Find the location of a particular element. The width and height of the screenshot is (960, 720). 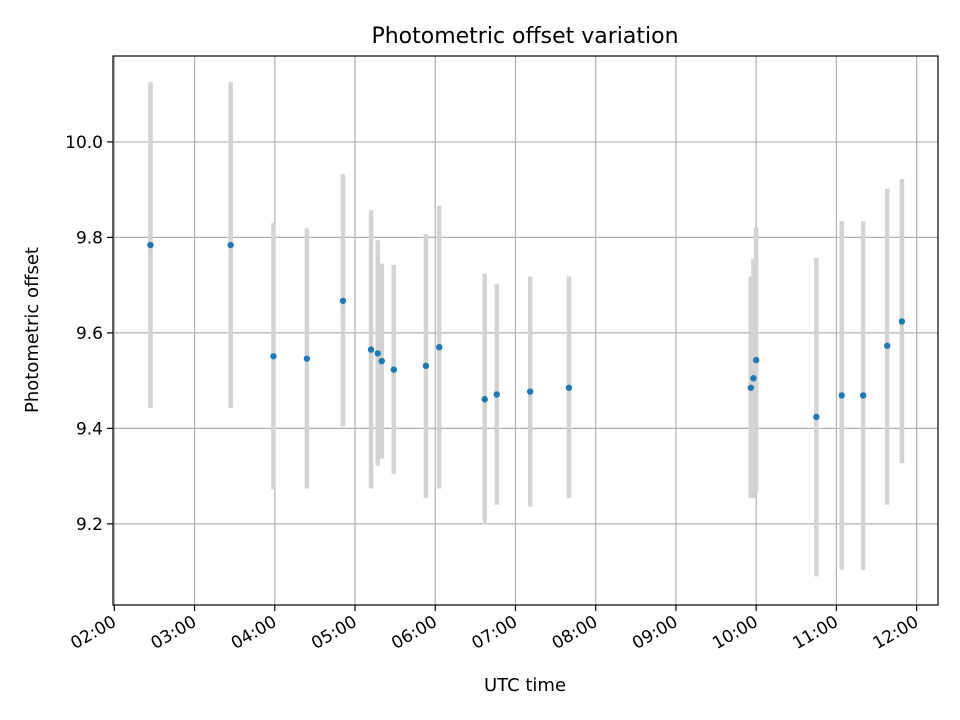

y-axis-ticks: 9.2 9.4 9.6 9.8 10.0 is located at coordinates (89, 334).